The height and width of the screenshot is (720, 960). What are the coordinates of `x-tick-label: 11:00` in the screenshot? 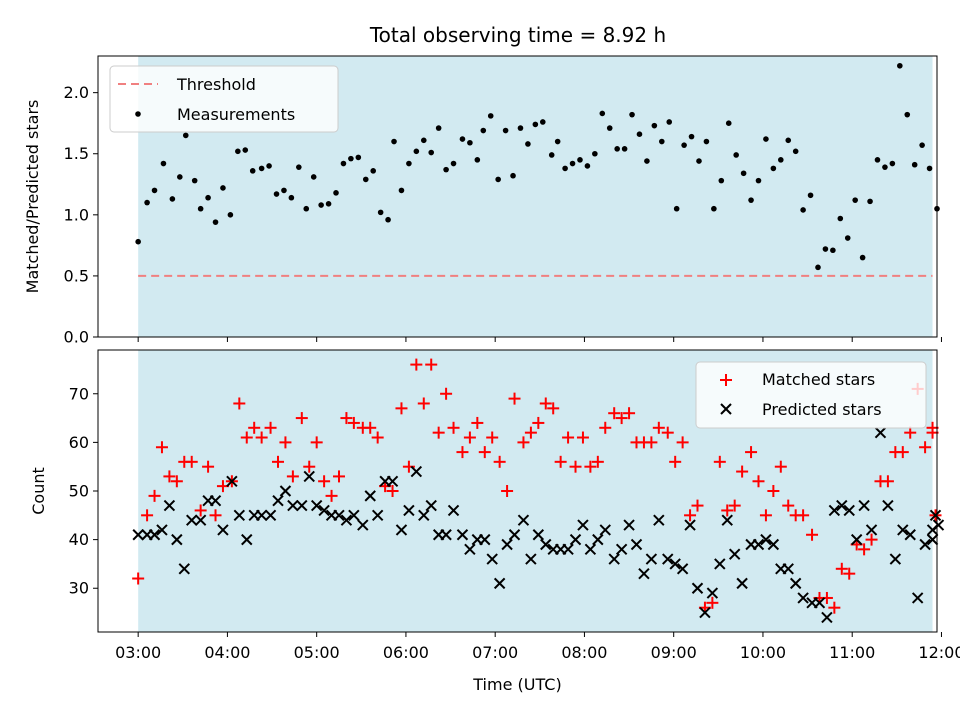 It's located at (852, 652).